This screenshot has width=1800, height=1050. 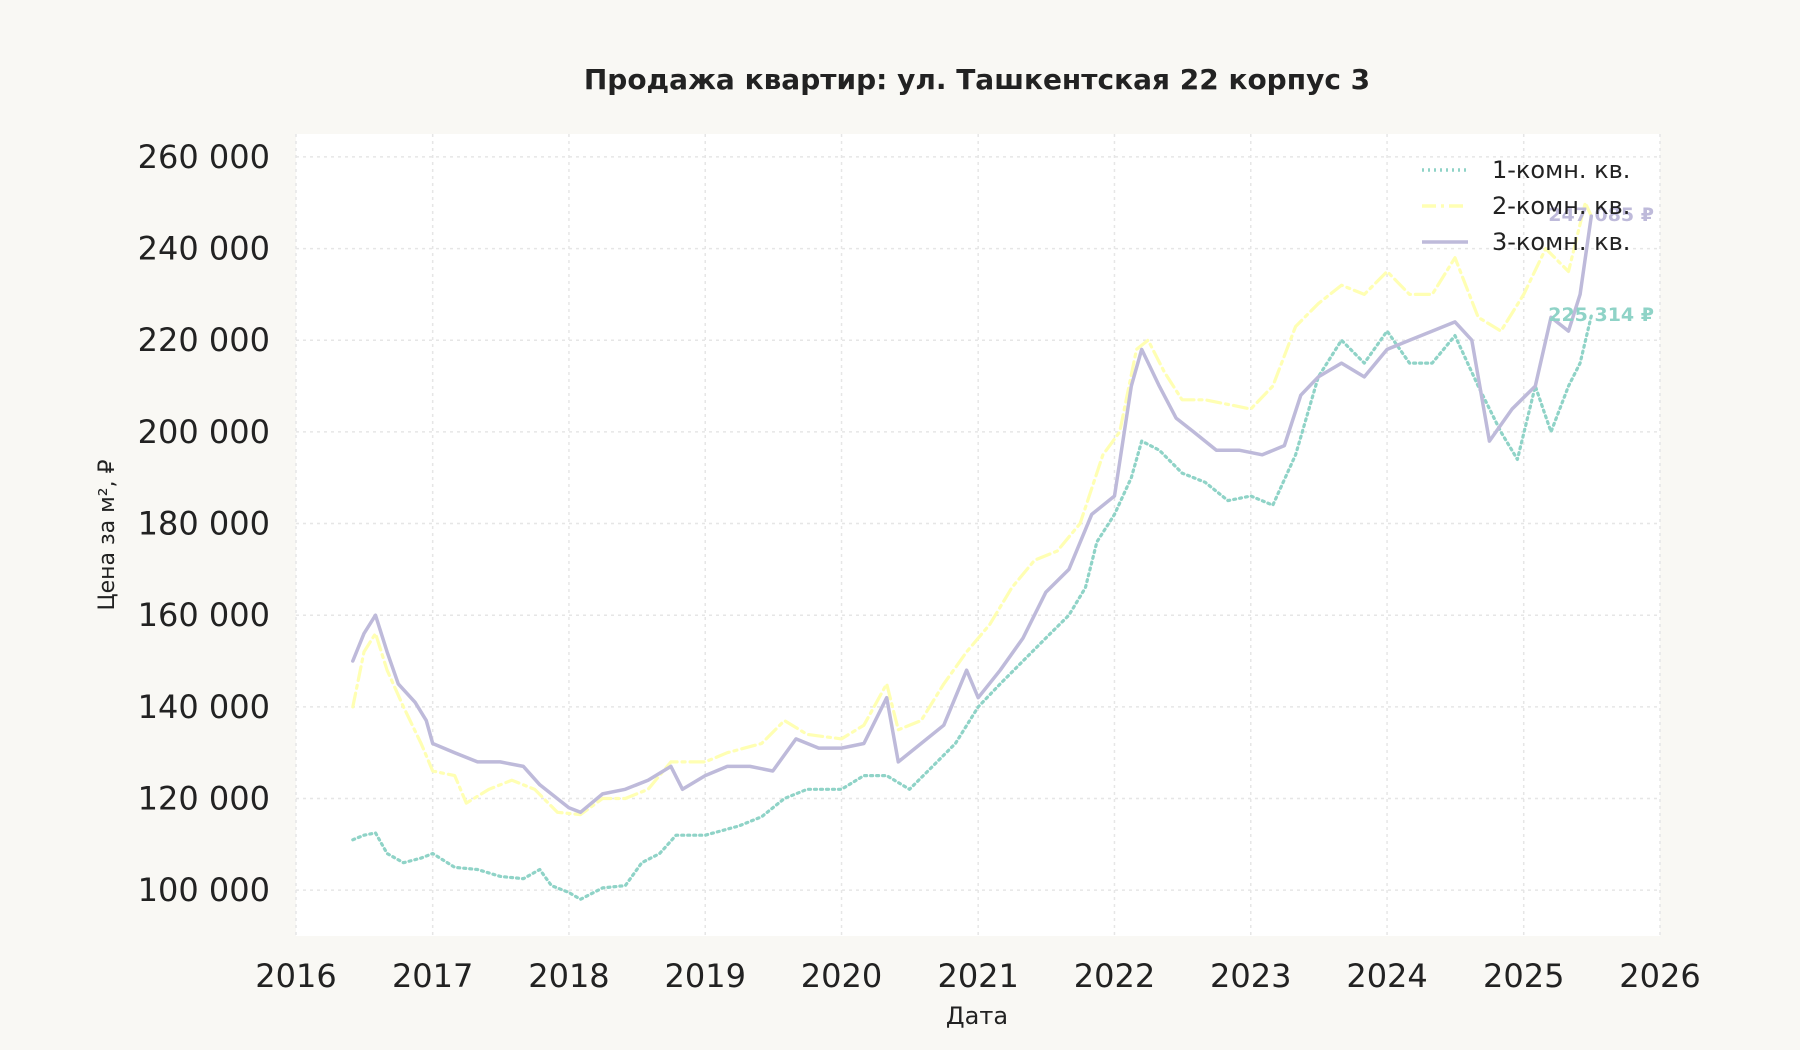 I want to click on x-tick-label: 2017, so click(x=432, y=976).